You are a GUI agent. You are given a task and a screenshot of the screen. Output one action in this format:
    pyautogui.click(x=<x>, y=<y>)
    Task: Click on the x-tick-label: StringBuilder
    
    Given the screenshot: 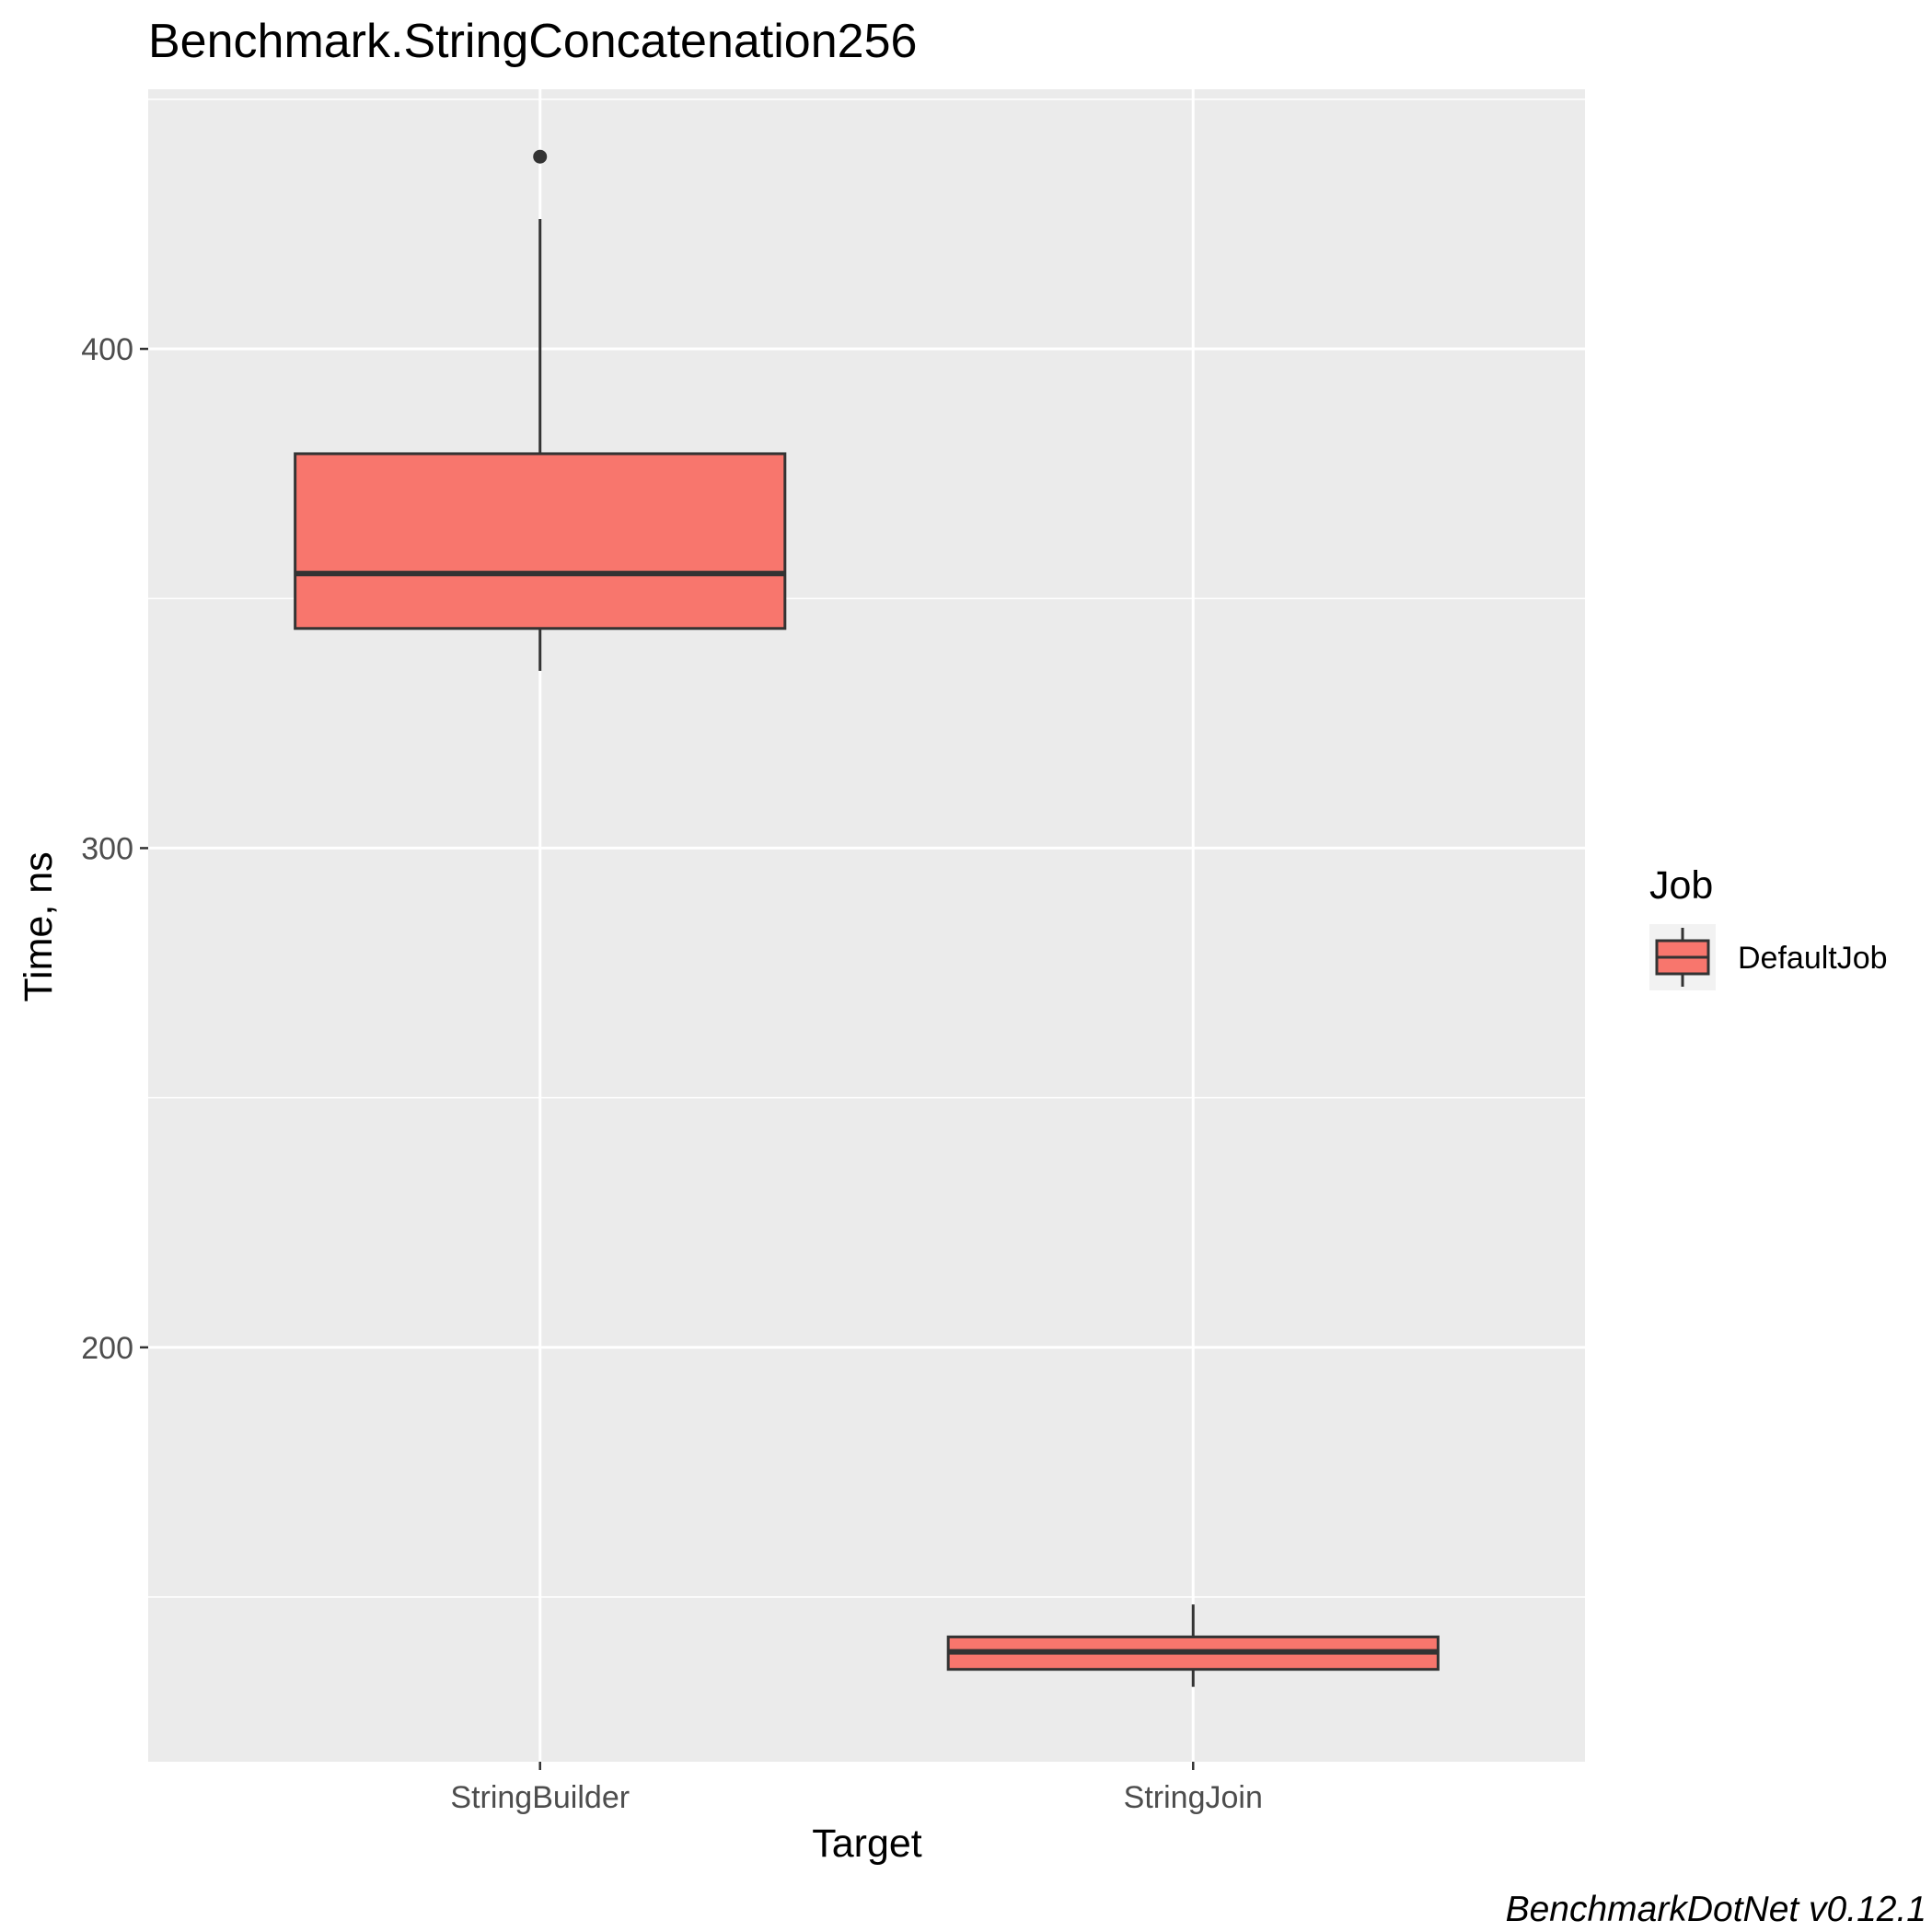 What is the action you would take?
    pyautogui.click(x=540, y=1798)
    